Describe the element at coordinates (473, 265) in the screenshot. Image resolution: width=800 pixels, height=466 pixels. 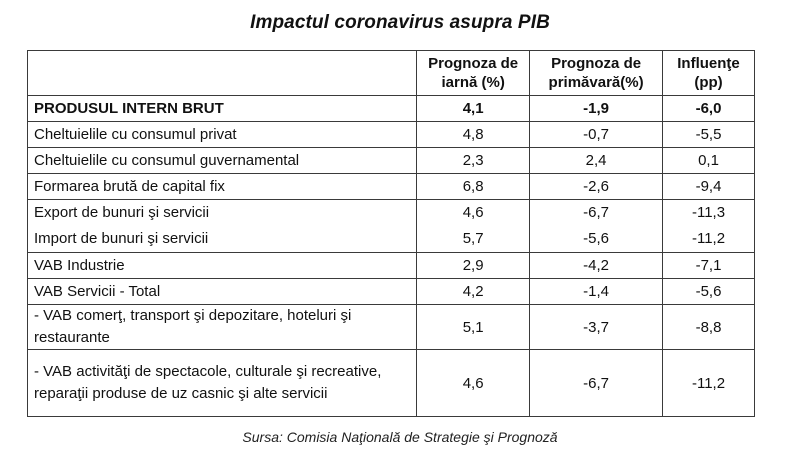
I see `winter-value: 2,9` at that location.